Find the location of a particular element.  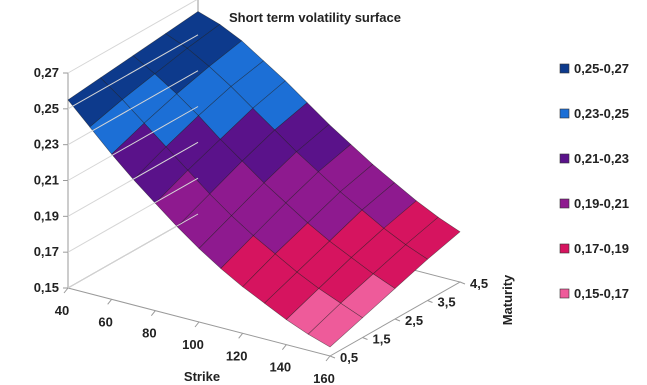

legend-label: 0,21-0,23 is located at coordinates (601, 158).